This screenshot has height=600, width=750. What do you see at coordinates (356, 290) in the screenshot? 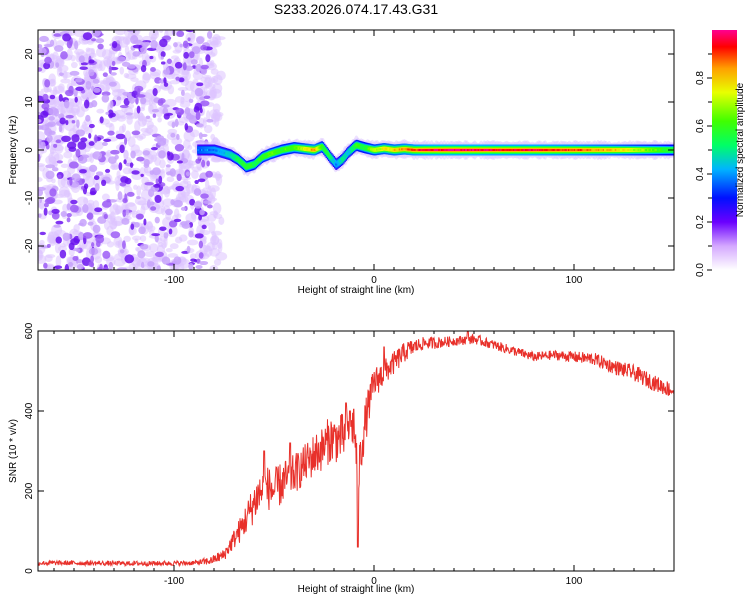
I see `spectrogram-x-axis-label: Height of straight line (km)` at bounding box center [356, 290].